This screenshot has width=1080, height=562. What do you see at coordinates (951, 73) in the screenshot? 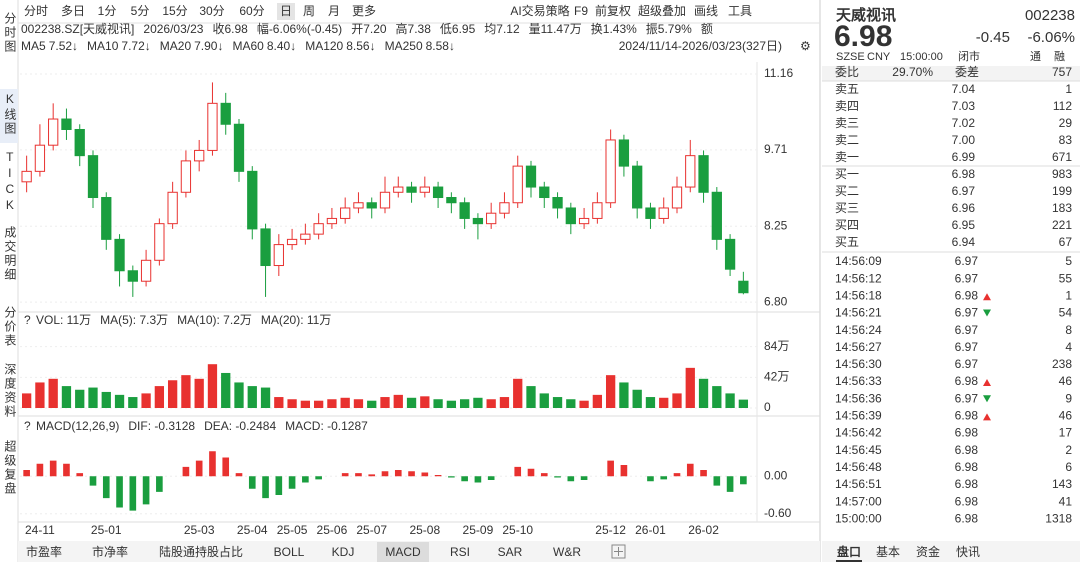
I see `ratio-band` at bounding box center [951, 73].